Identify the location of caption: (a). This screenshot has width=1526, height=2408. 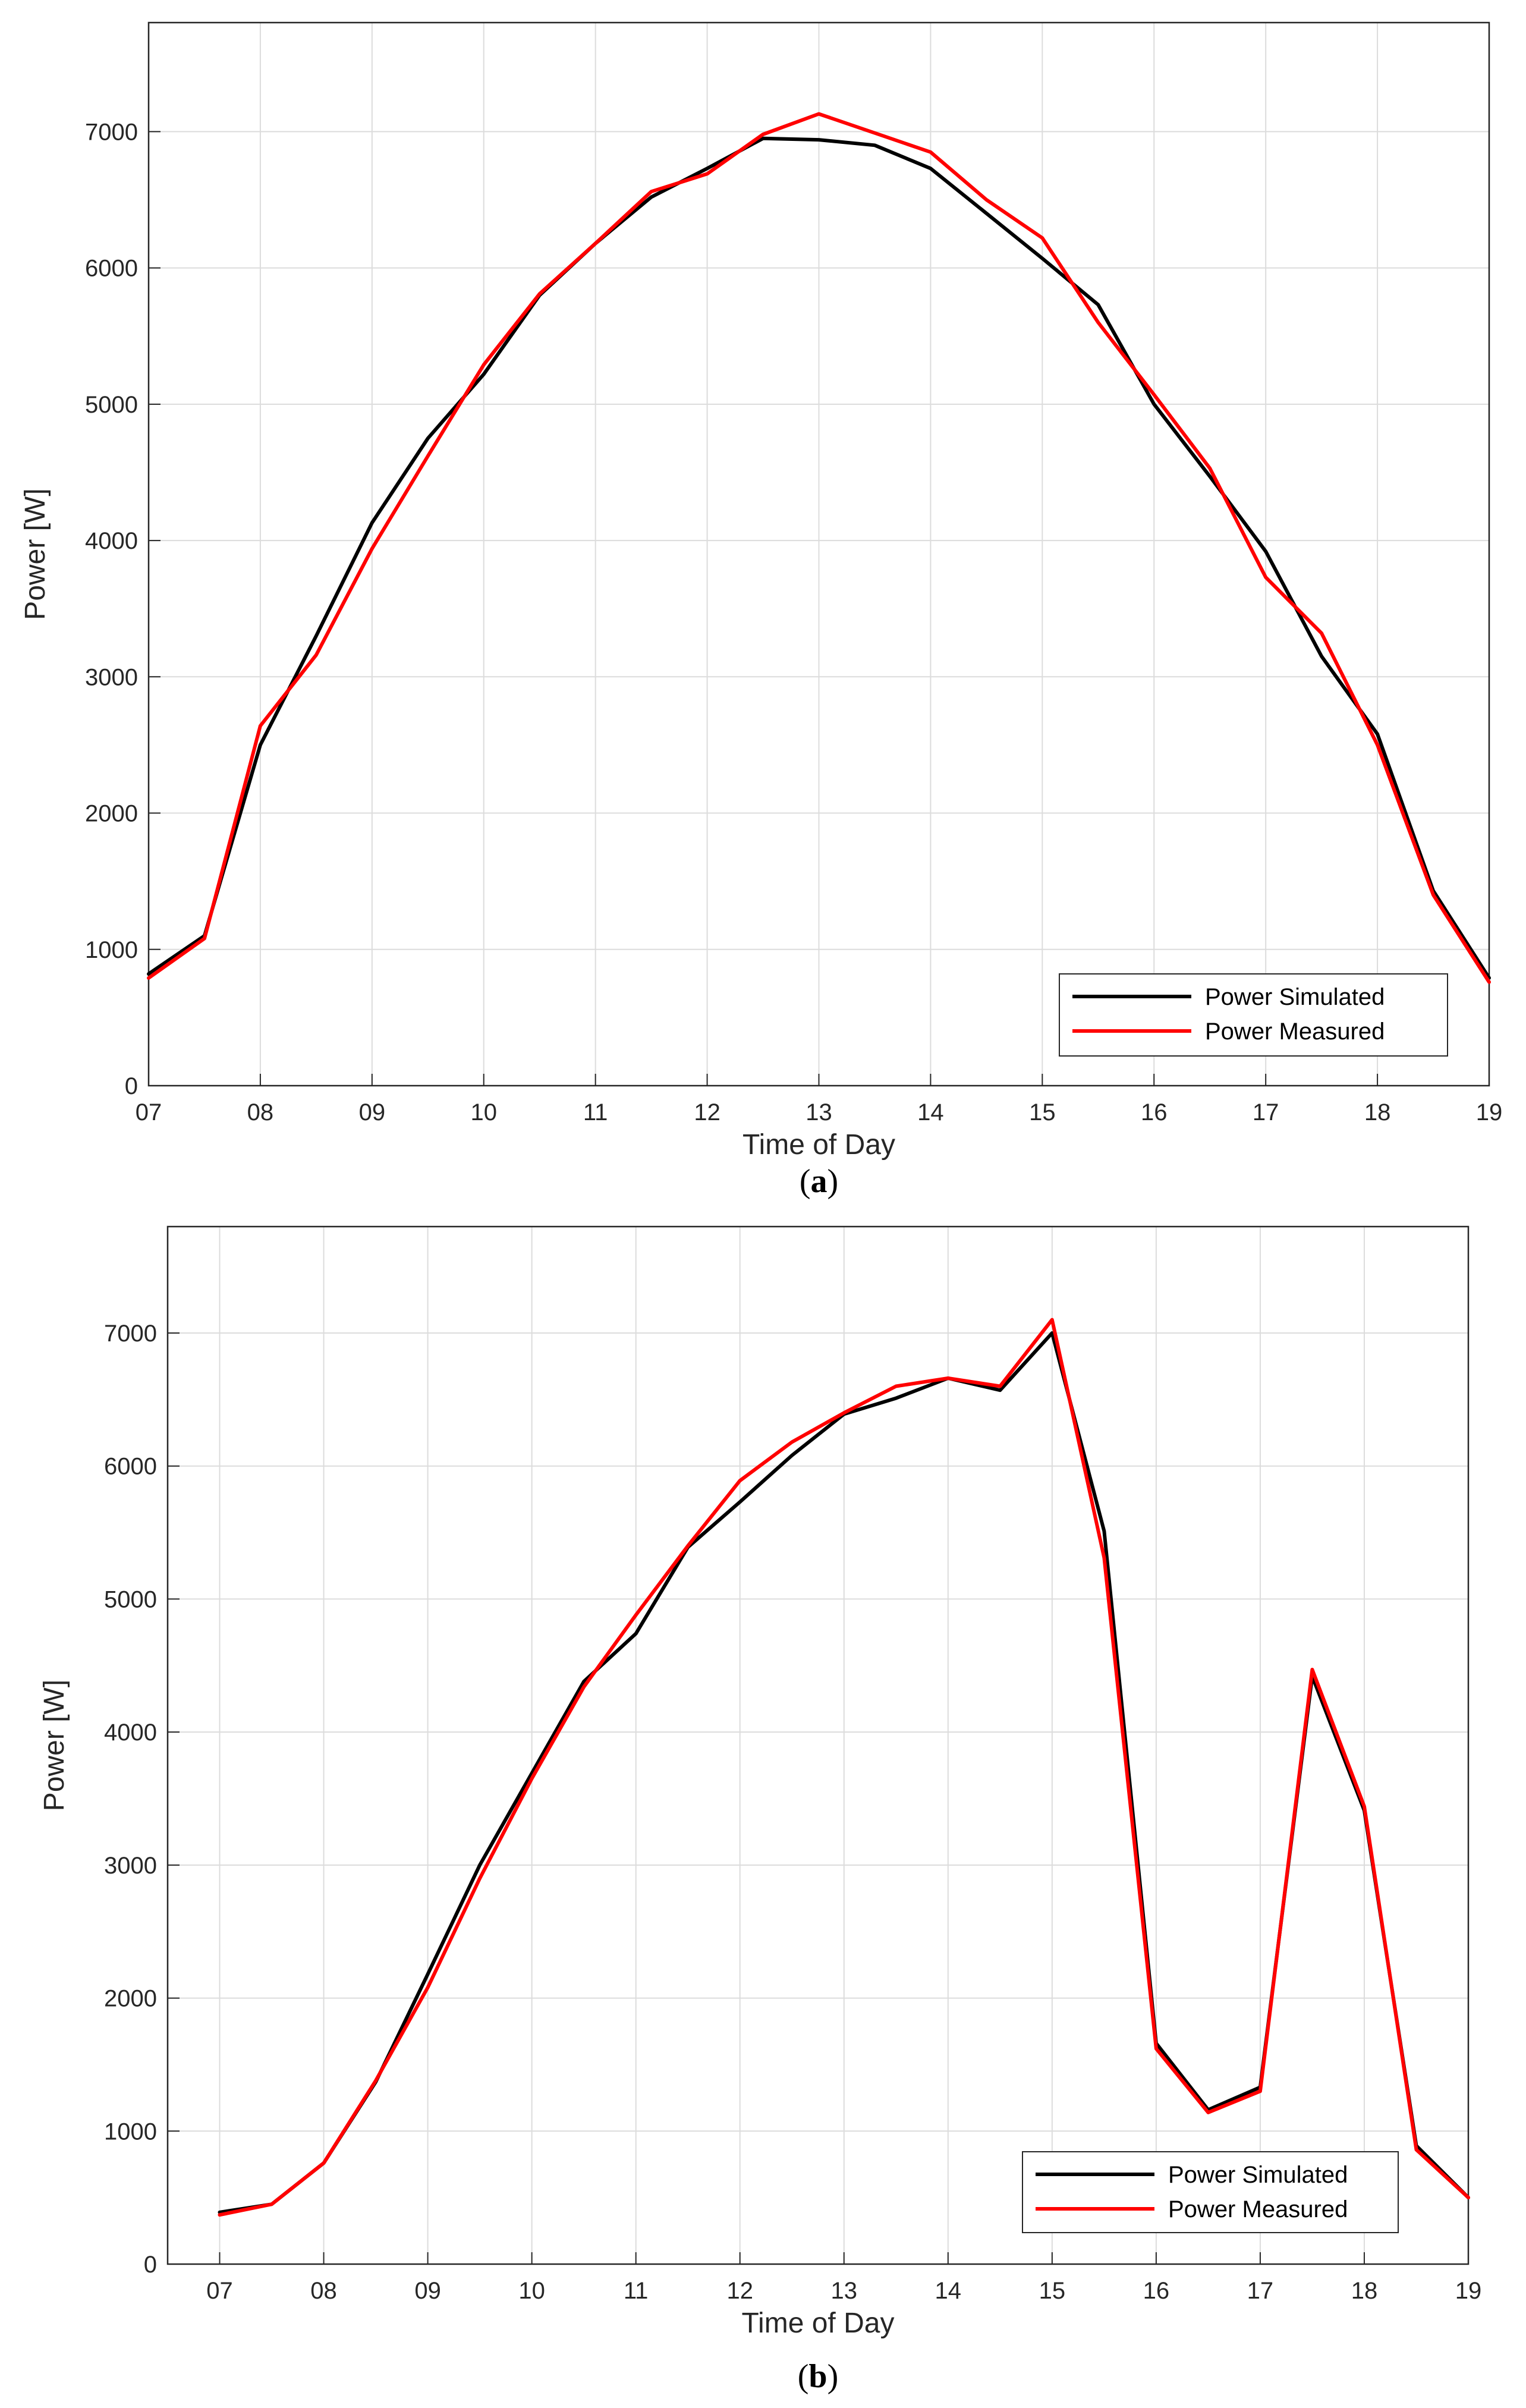
(819, 1181).